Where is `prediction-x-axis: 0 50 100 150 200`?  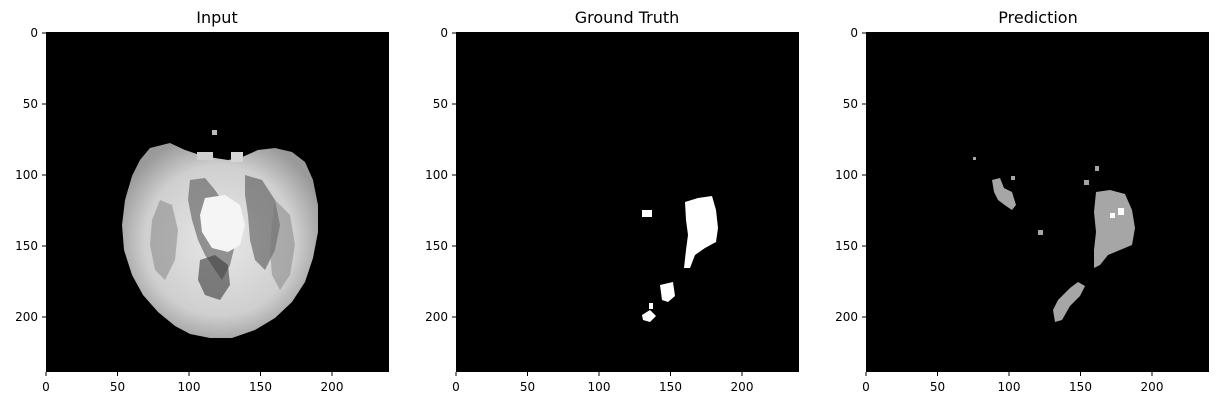 prediction-x-axis: 0 50 100 150 200 is located at coordinates (1012, 383).